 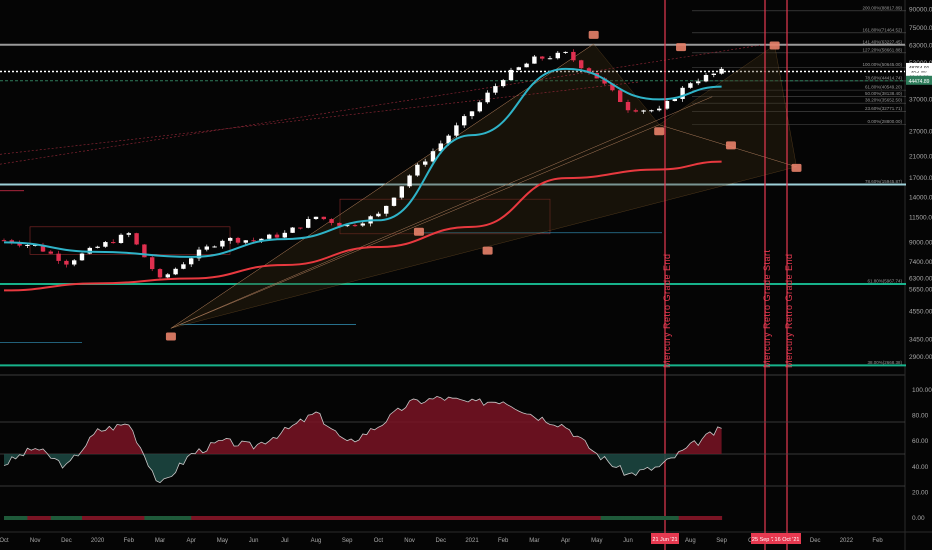 What do you see at coordinates (4, 541) in the screenshot?
I see `time-axis-label: Oct` at bounding box center [4, 541].